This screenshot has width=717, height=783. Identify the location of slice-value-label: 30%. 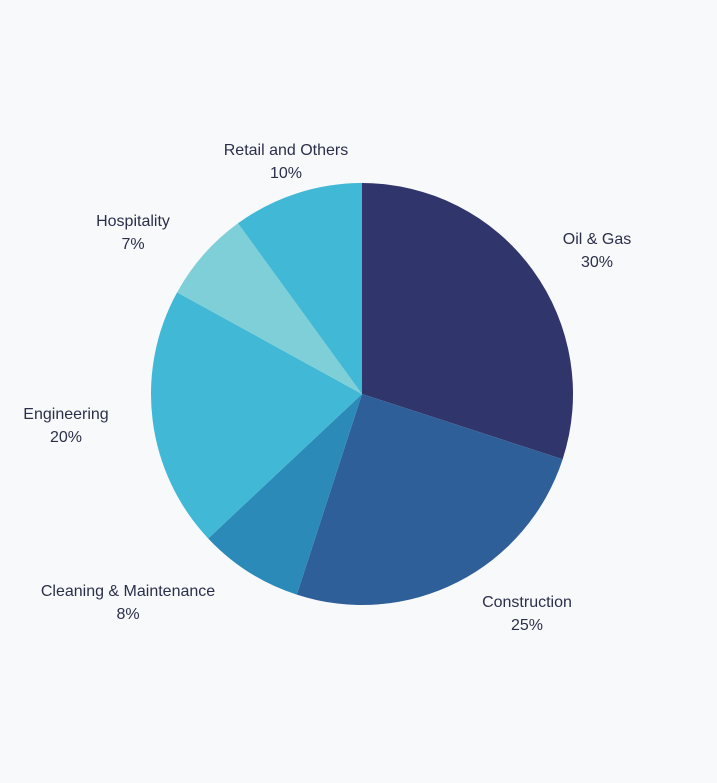
(597, 262).